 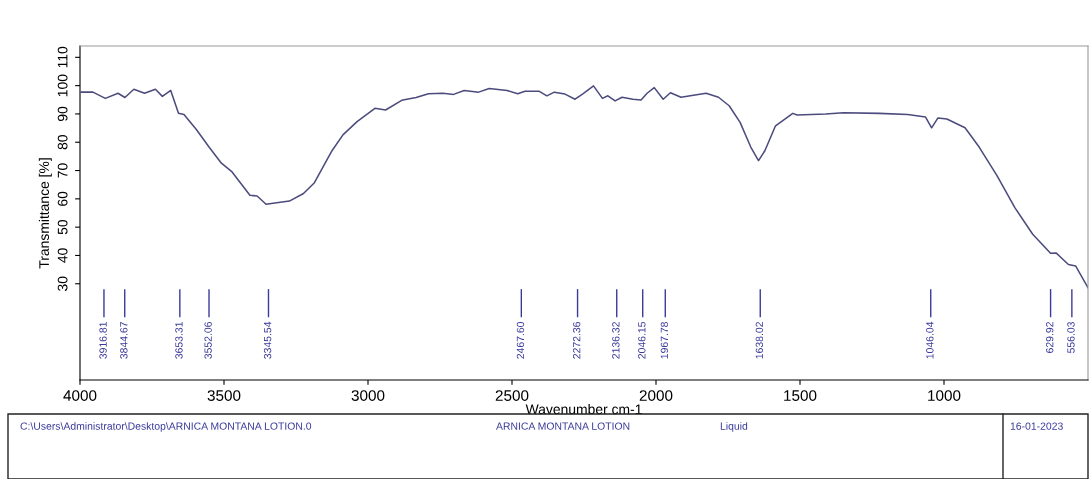 What do you see at coordinates (224, 395) in the screenshot?
I see `x-tick-label: 3500` at bounding box center [224, 395].